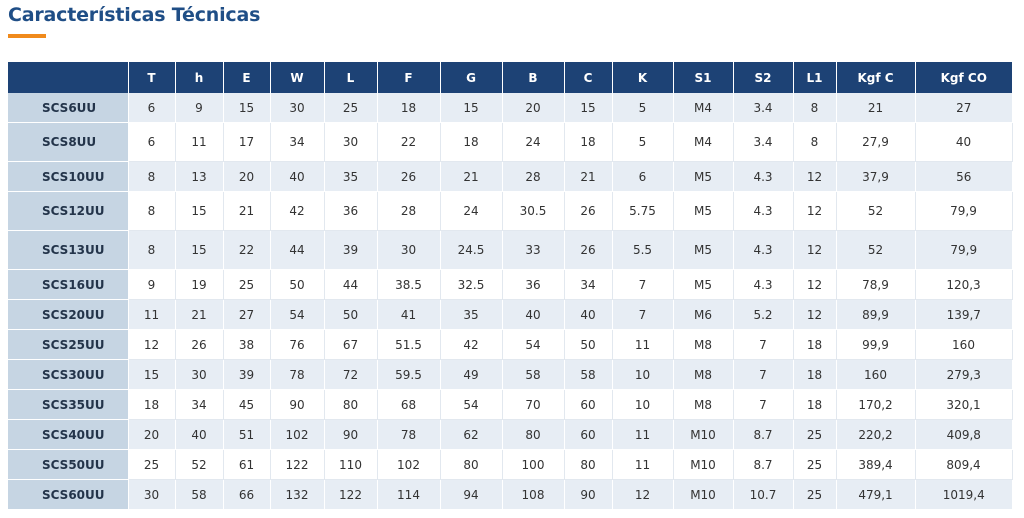 This screenshot has height=518, width=1024. What do you see at coordinates (471, 211) in the screenshot?
I see `value-cell: 24` at bounding box center [471, 211].